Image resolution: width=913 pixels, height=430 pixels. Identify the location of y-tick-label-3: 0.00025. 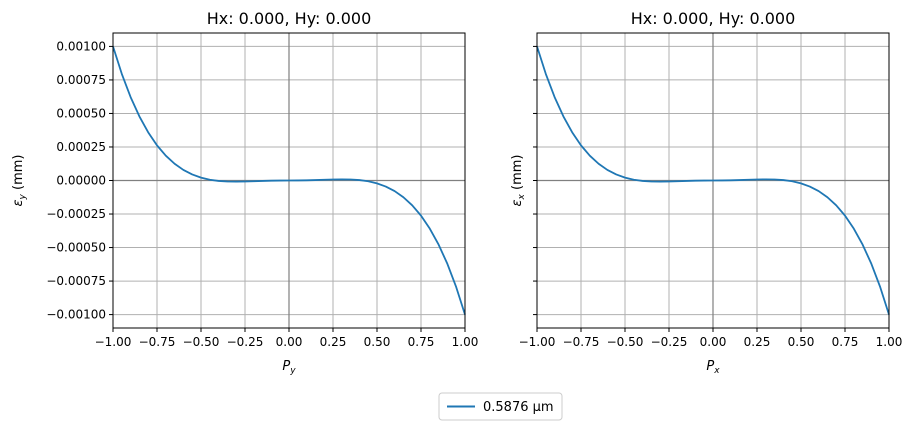
(81, 147).